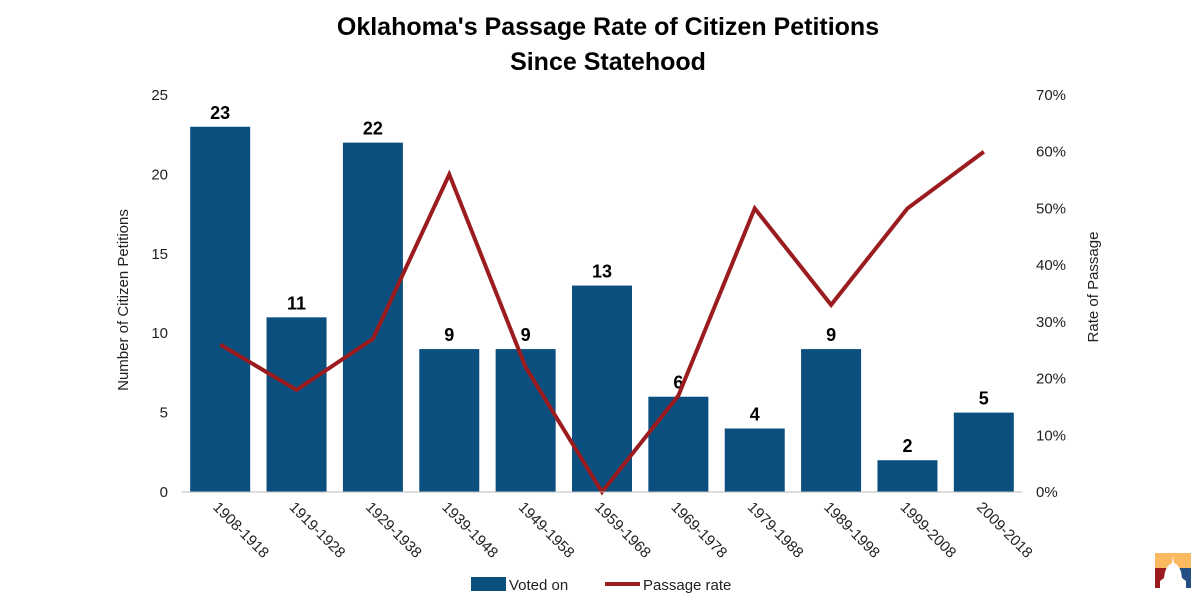  Describe the element at coordinates (608, 62) in the screenshot. I see `chart-title-line2: Since Statehood` at that location.